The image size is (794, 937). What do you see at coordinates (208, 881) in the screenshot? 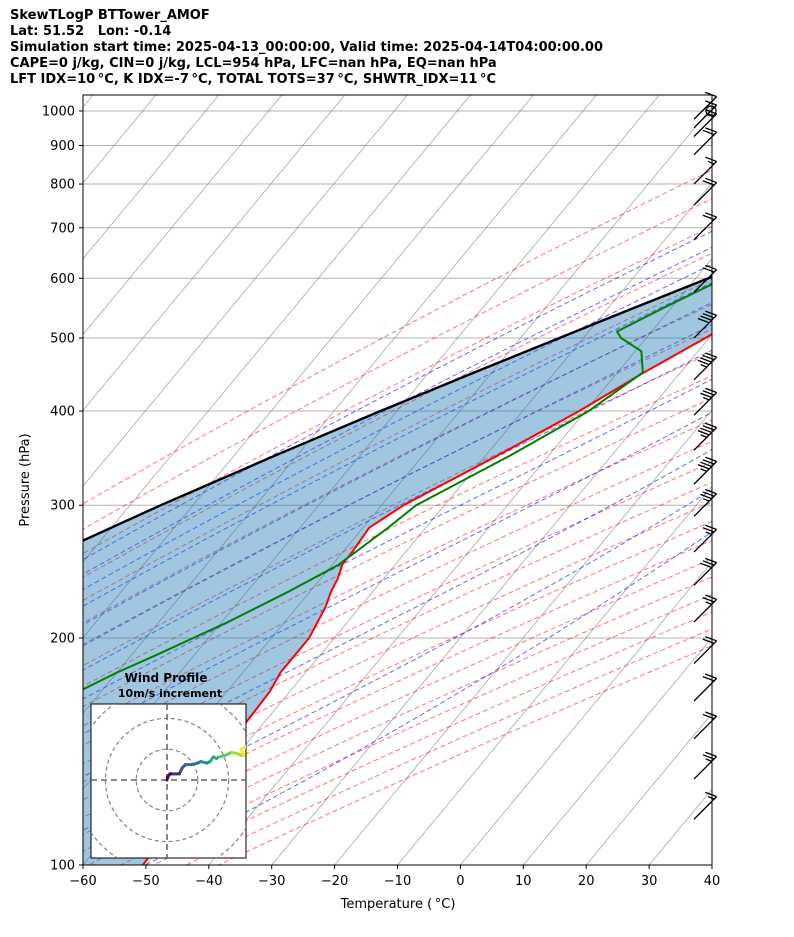
I see `x-tick-label: −40` at bounding box center [208, 881].